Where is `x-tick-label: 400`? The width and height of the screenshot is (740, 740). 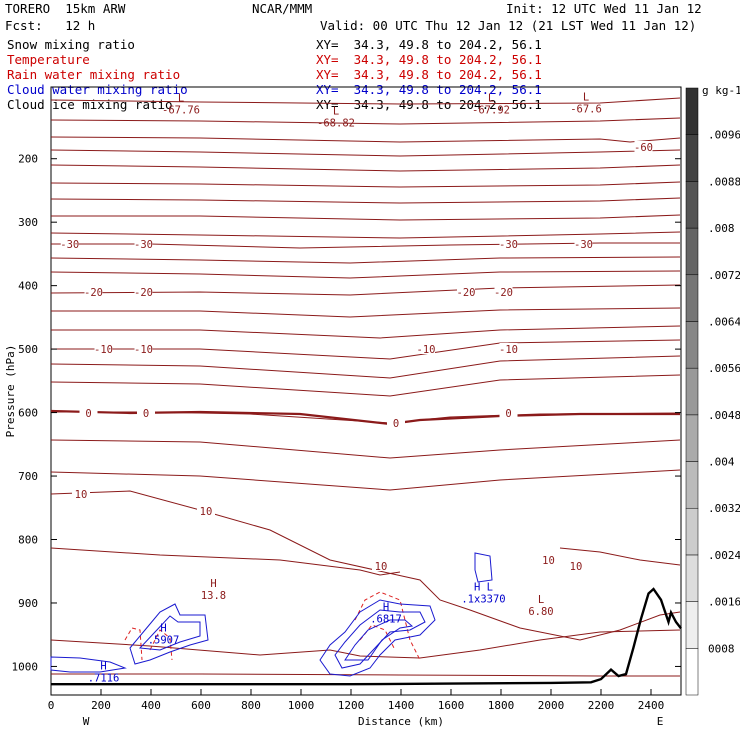
x-tick-label: 400 is located at coordinates (151, 705).